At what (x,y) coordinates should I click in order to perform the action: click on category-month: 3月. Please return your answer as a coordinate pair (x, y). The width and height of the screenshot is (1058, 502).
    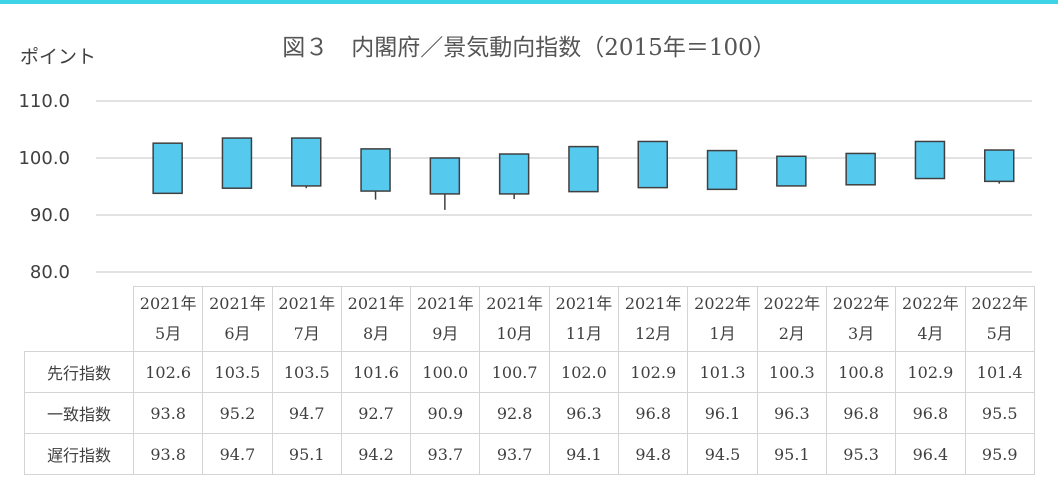
    Looking at the image, I should click on (861, 333).